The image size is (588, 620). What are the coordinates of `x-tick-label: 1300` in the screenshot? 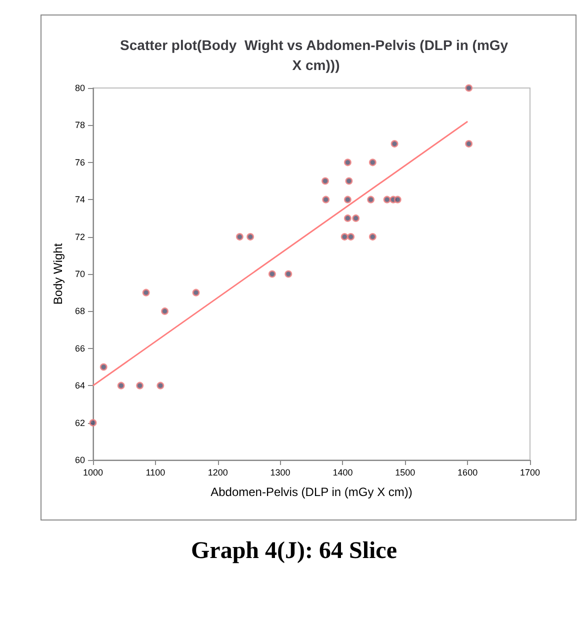 It's located at (280, 473).